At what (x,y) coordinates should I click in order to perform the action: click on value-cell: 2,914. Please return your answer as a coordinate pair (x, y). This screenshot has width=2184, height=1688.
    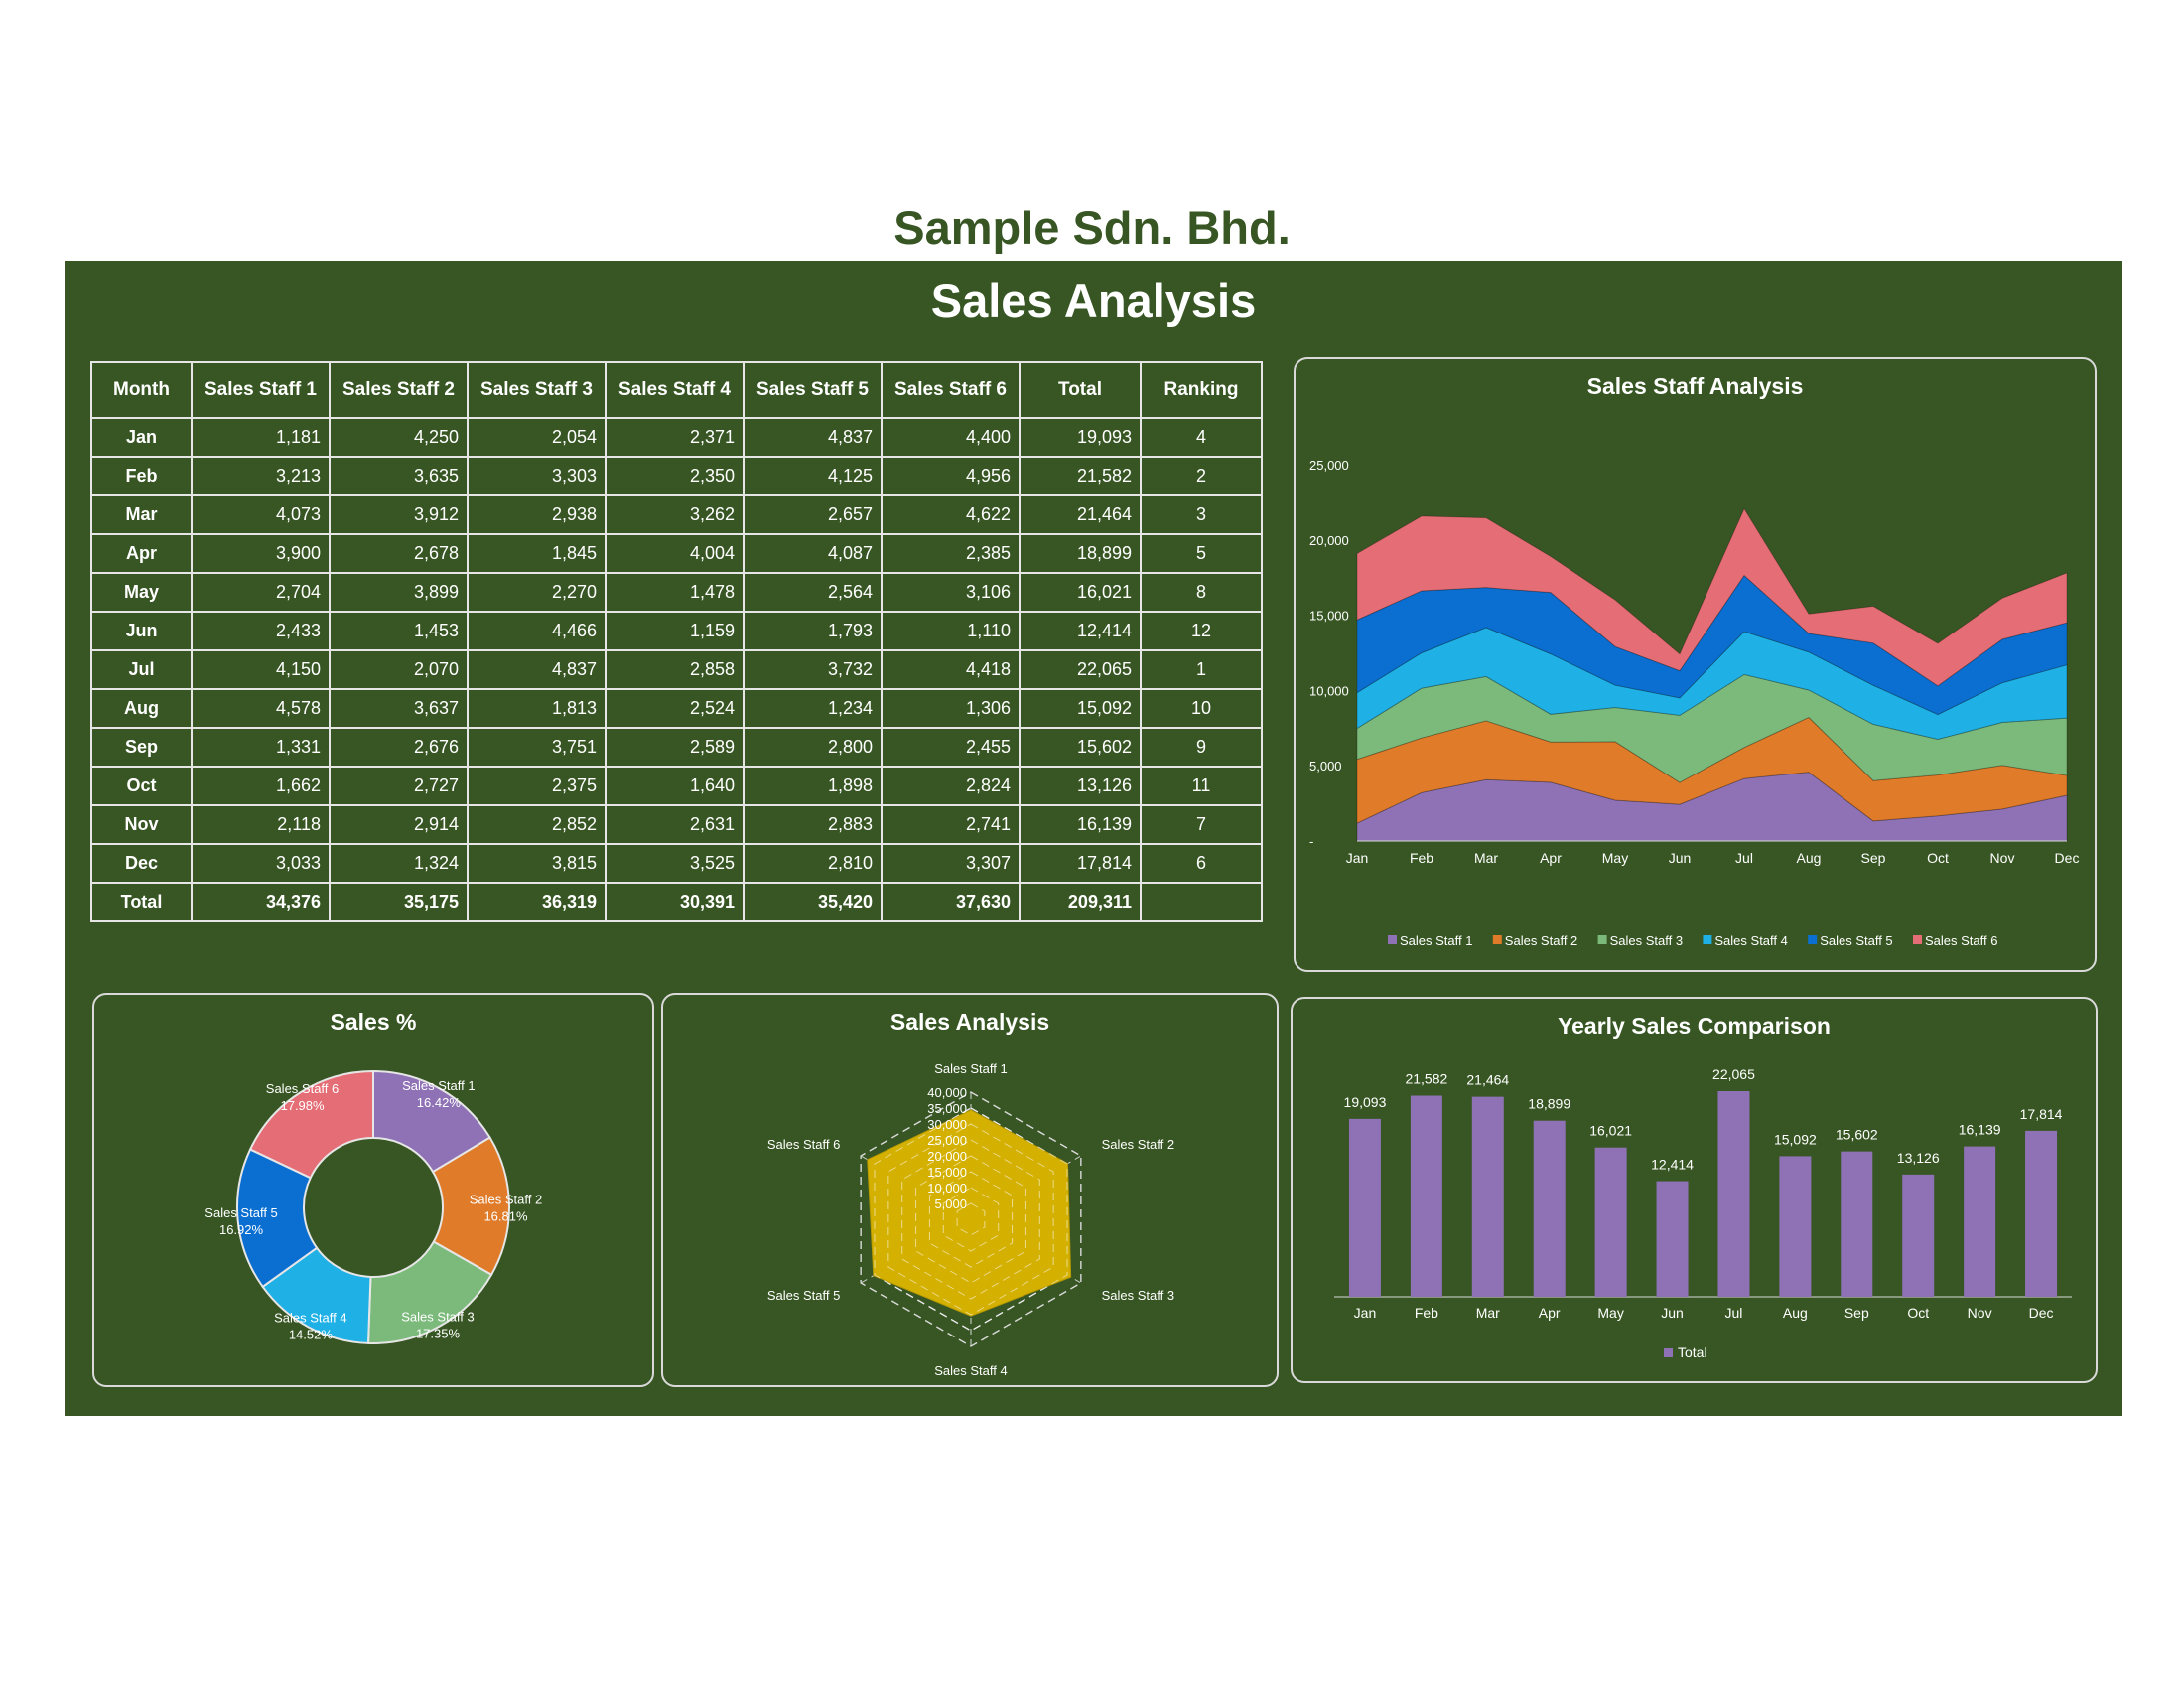
    Looking at the image, I should click on (399, 824).